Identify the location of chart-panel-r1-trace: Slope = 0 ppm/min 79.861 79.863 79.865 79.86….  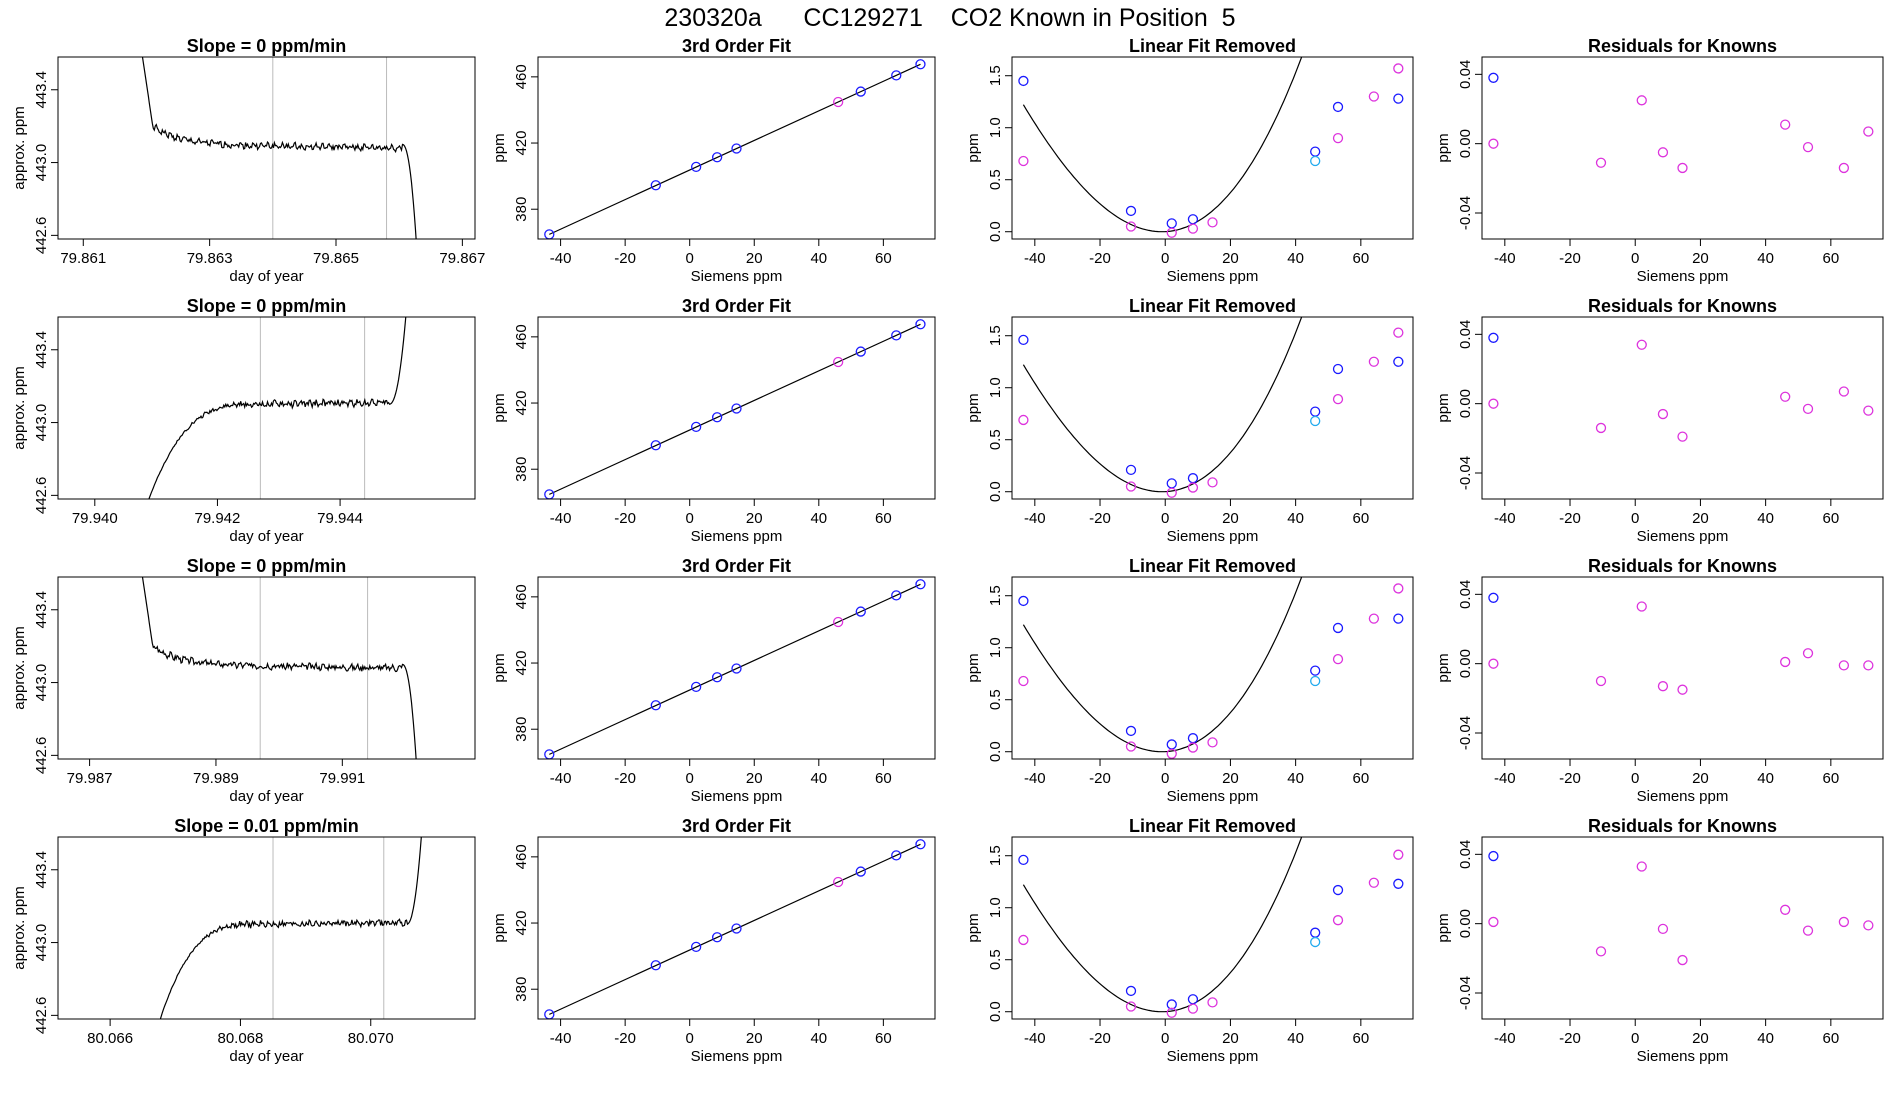
(248, 160).